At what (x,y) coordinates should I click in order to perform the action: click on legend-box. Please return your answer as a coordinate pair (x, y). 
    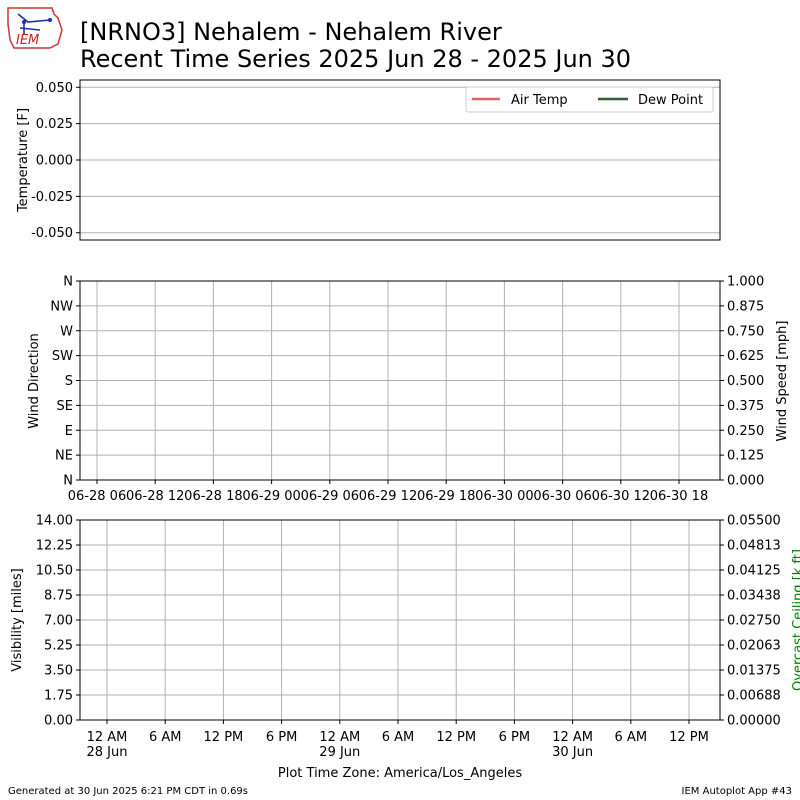
    Looking at the image, I should click on (589, 99).